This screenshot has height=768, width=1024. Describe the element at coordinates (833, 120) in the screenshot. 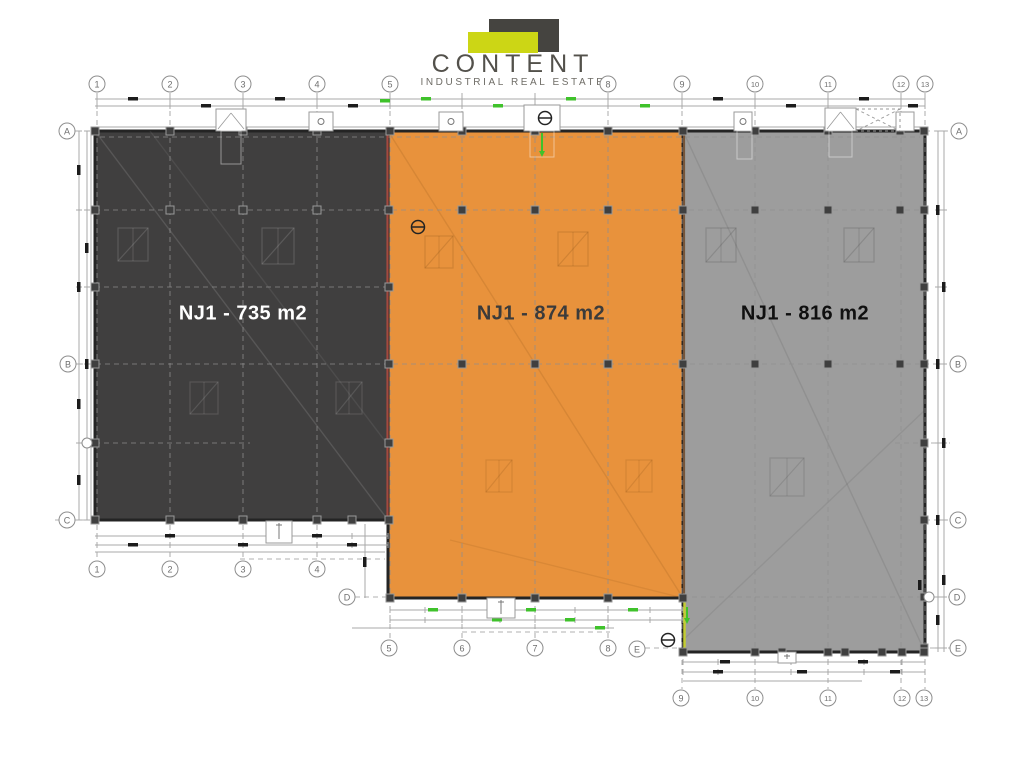

I see `door-swing-line` at that location.